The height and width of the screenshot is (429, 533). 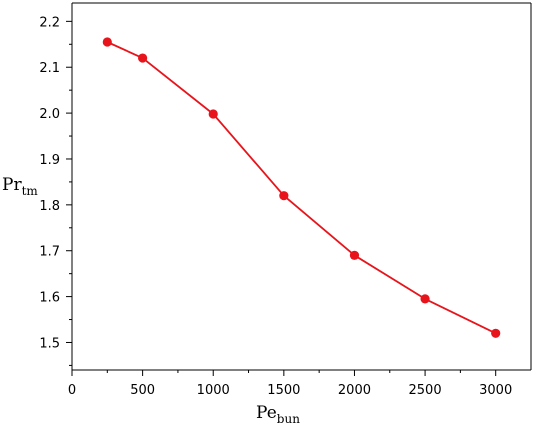 What do you see at coordinates (283, 390) in the screenshot?
I see `x-tick-label: 1500` at bounding box center [283, 390].